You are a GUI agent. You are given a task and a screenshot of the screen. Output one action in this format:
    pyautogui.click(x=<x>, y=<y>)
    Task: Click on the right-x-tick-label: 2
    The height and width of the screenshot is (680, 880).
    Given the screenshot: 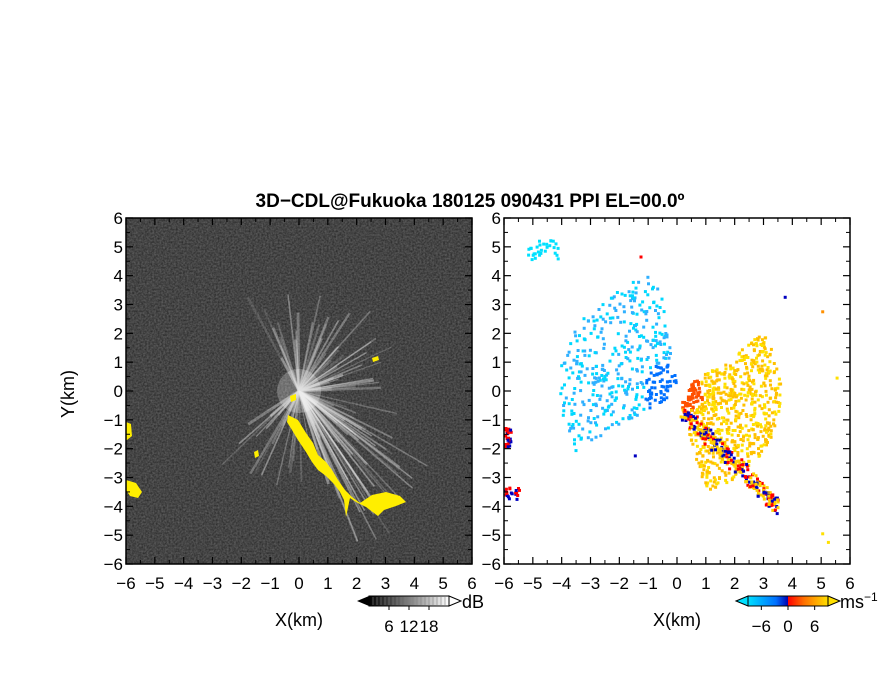 What is the action you would take?
    pyautogui.click(x=734, y=583)
    